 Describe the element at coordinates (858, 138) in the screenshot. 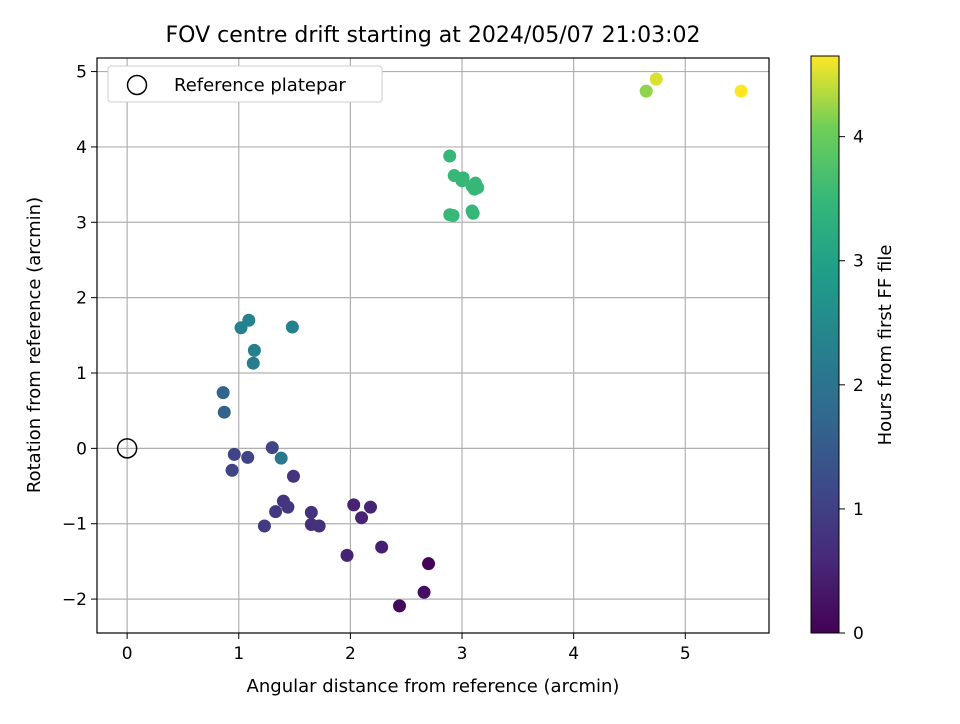

I see `colorbar-tick-label: 4` at that location.